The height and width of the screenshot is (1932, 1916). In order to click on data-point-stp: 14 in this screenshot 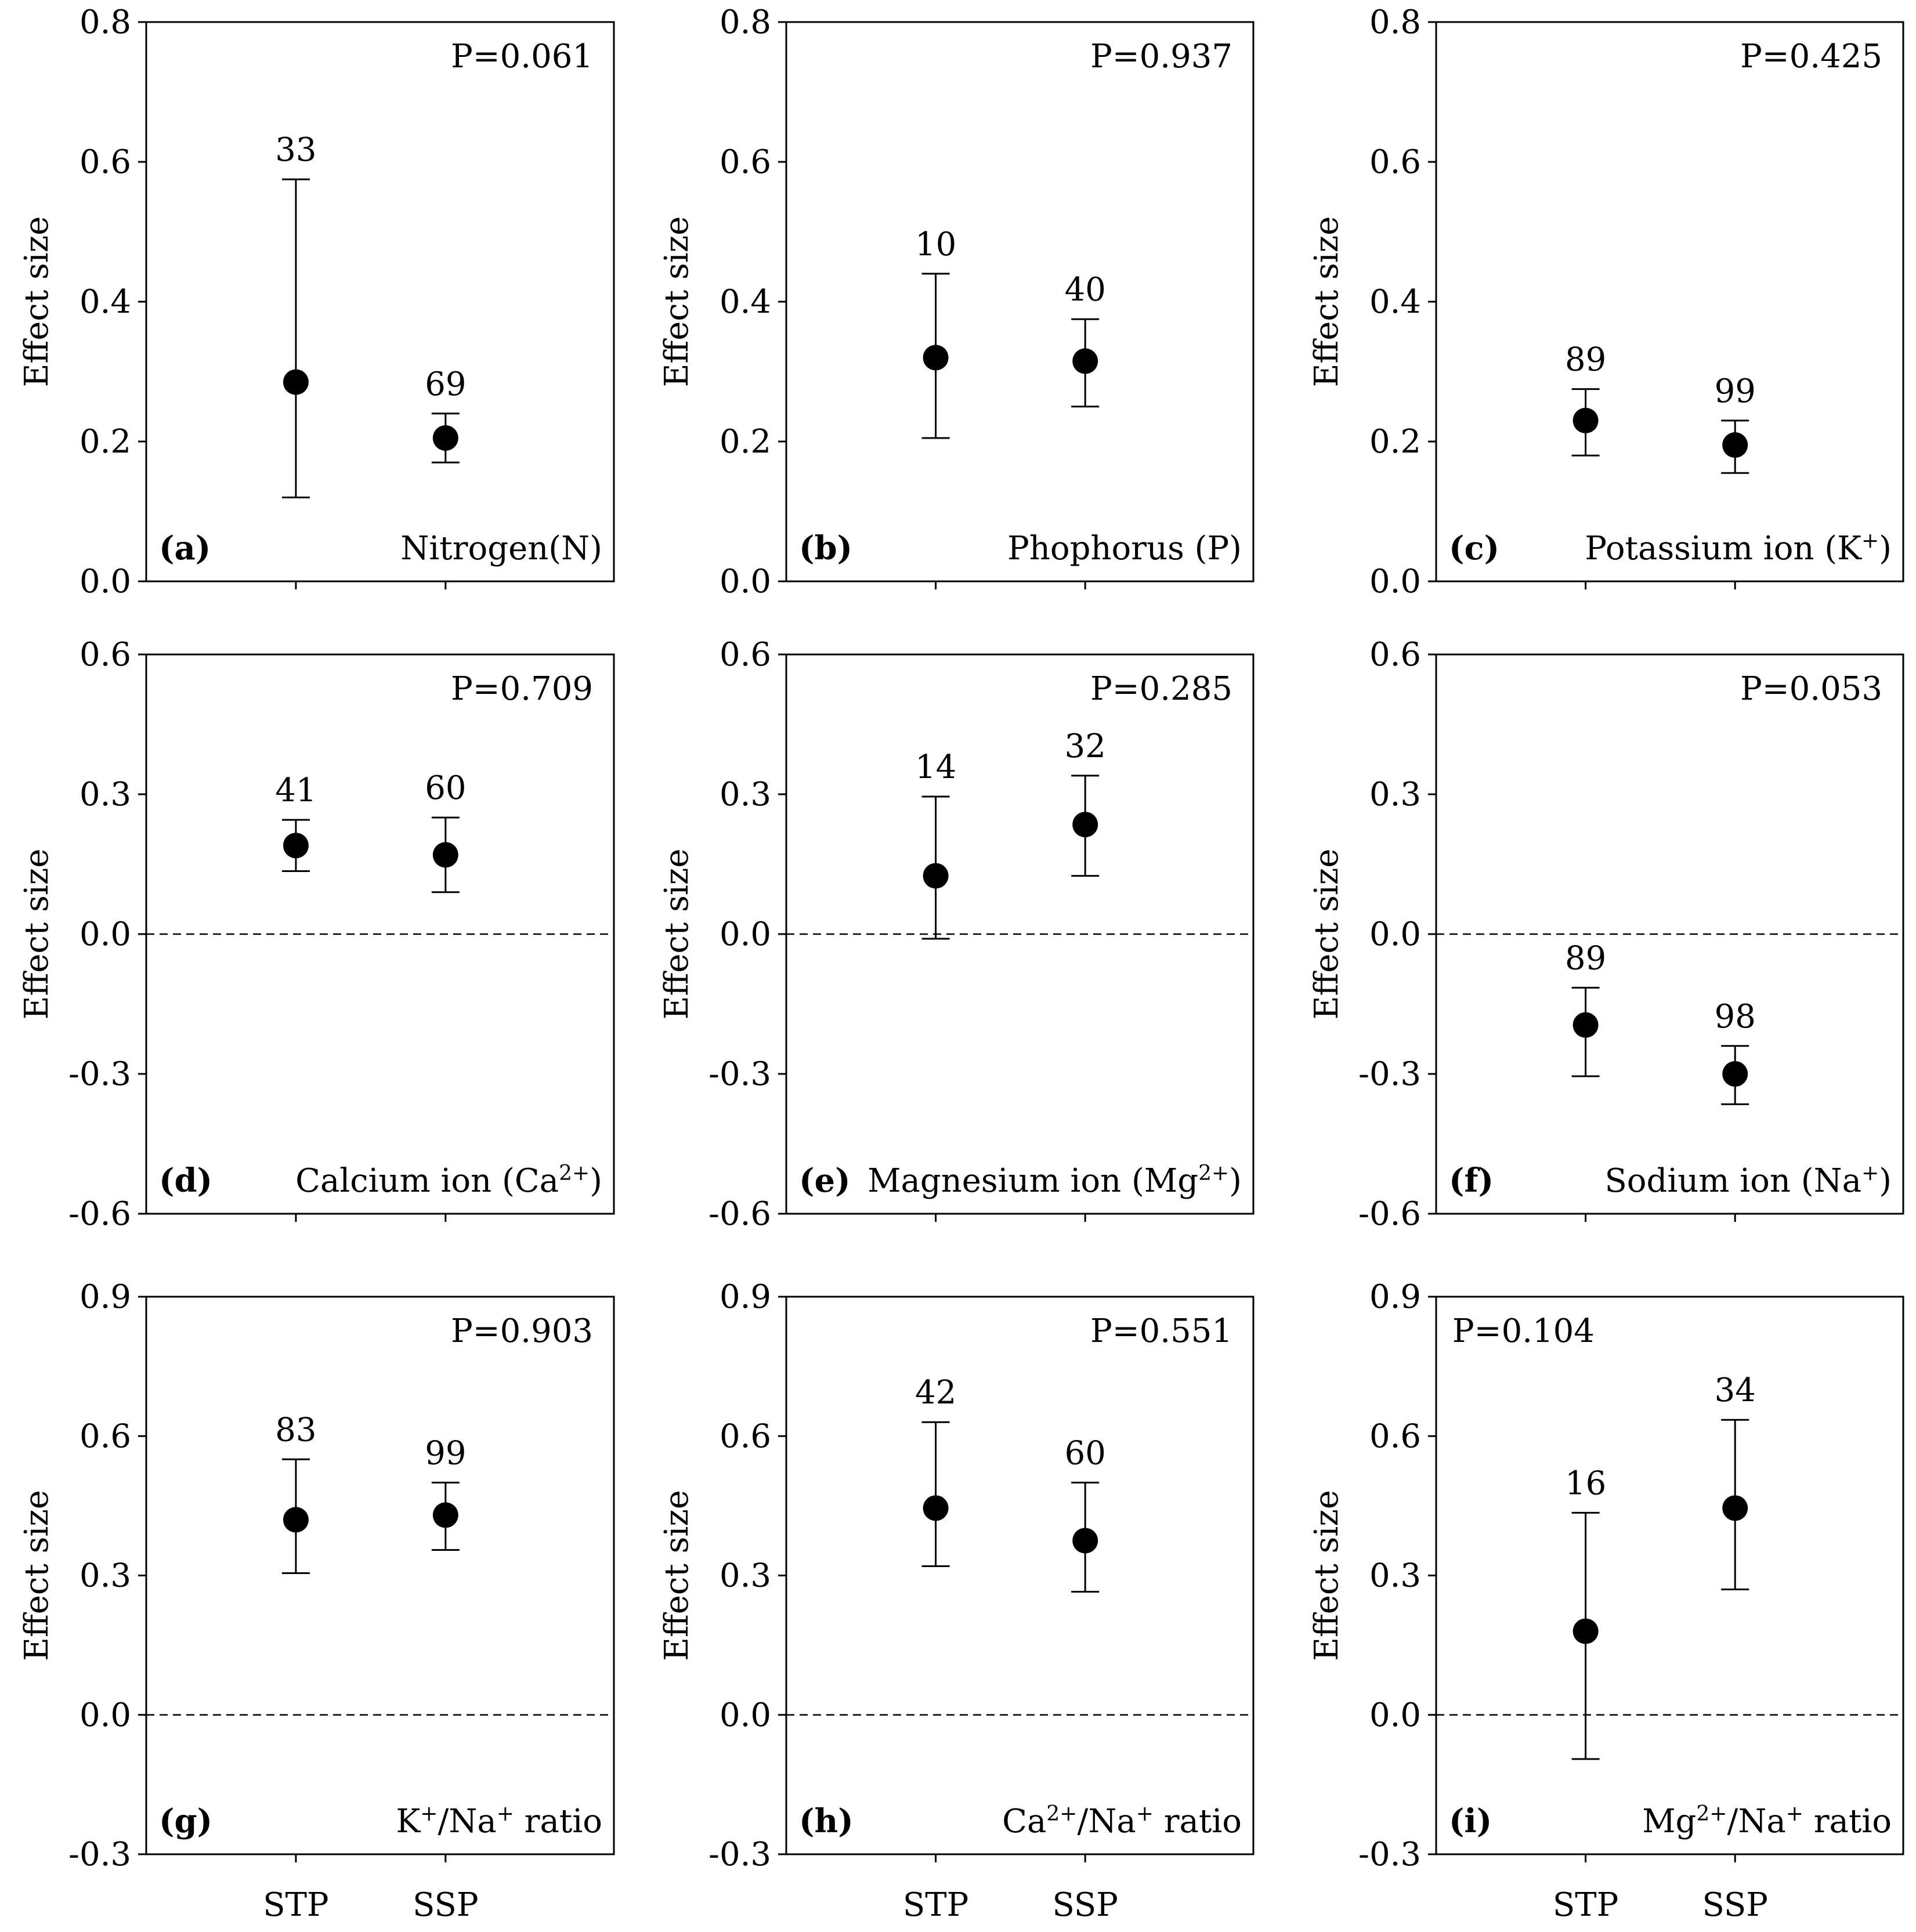, I will do `click(936, 844)`.